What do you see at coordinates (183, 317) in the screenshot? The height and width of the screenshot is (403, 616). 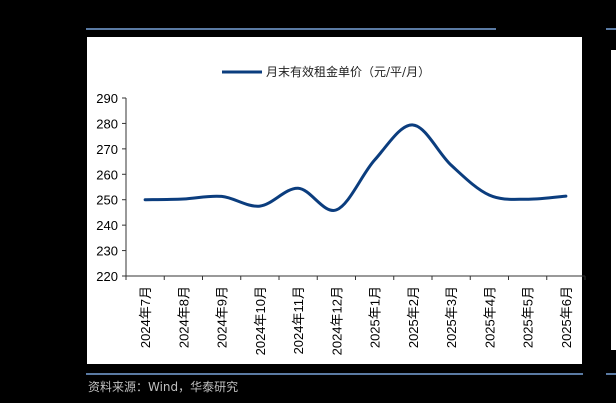 I see `x-tick-label: 2024年8月` at bounding box center [183, 317].